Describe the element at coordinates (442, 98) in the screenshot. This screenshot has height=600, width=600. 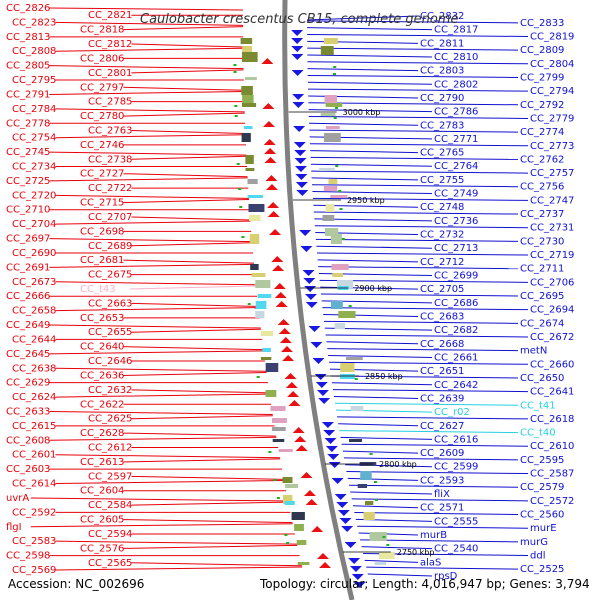
I see `right-gene-label: CC_2790` at that location.